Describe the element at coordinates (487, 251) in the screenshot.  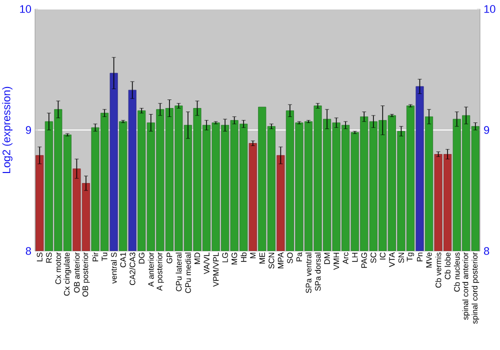
I see `y2-tick-label: 8` at that location.